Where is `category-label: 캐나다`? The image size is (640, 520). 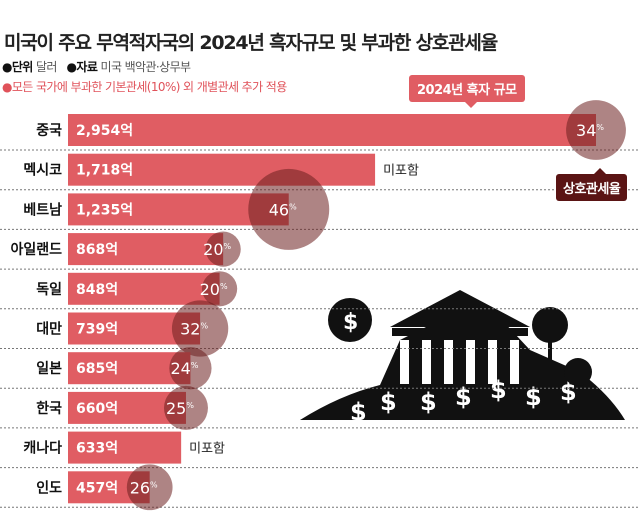 category-label: 캐나다 is located at coordinates (42, 449).